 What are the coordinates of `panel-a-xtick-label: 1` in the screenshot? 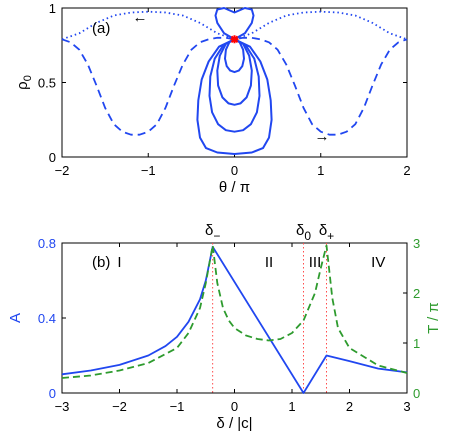 It's located at (320, 170).